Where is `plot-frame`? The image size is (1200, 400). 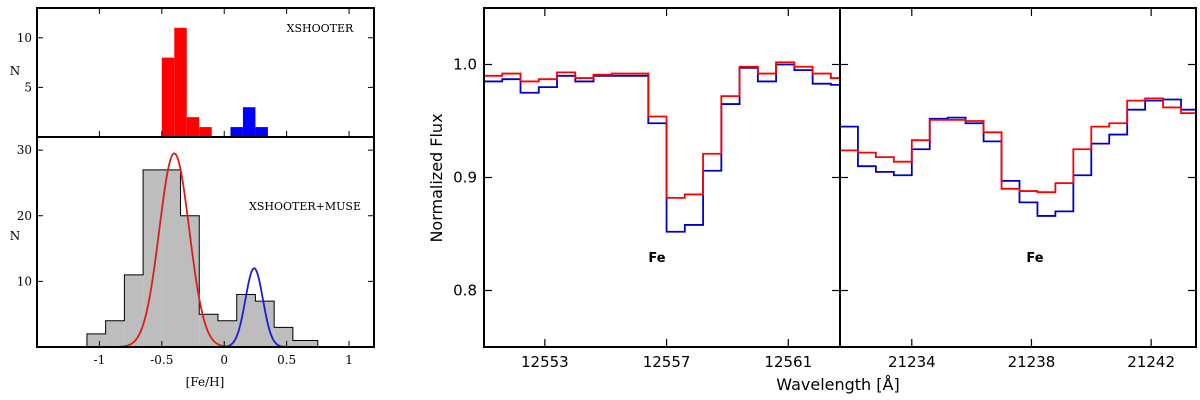
plot-frame is located at coordinates (205, 242).